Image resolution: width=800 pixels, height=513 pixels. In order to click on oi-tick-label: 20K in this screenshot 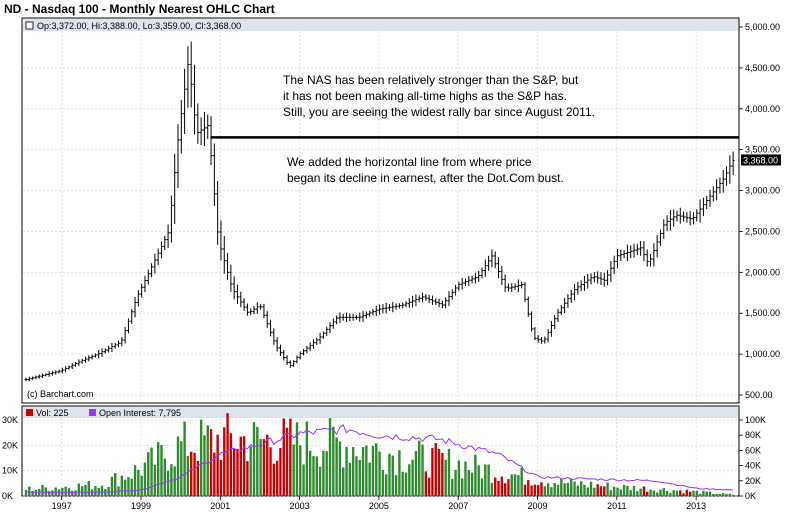, I will do `click(753, 481)`.